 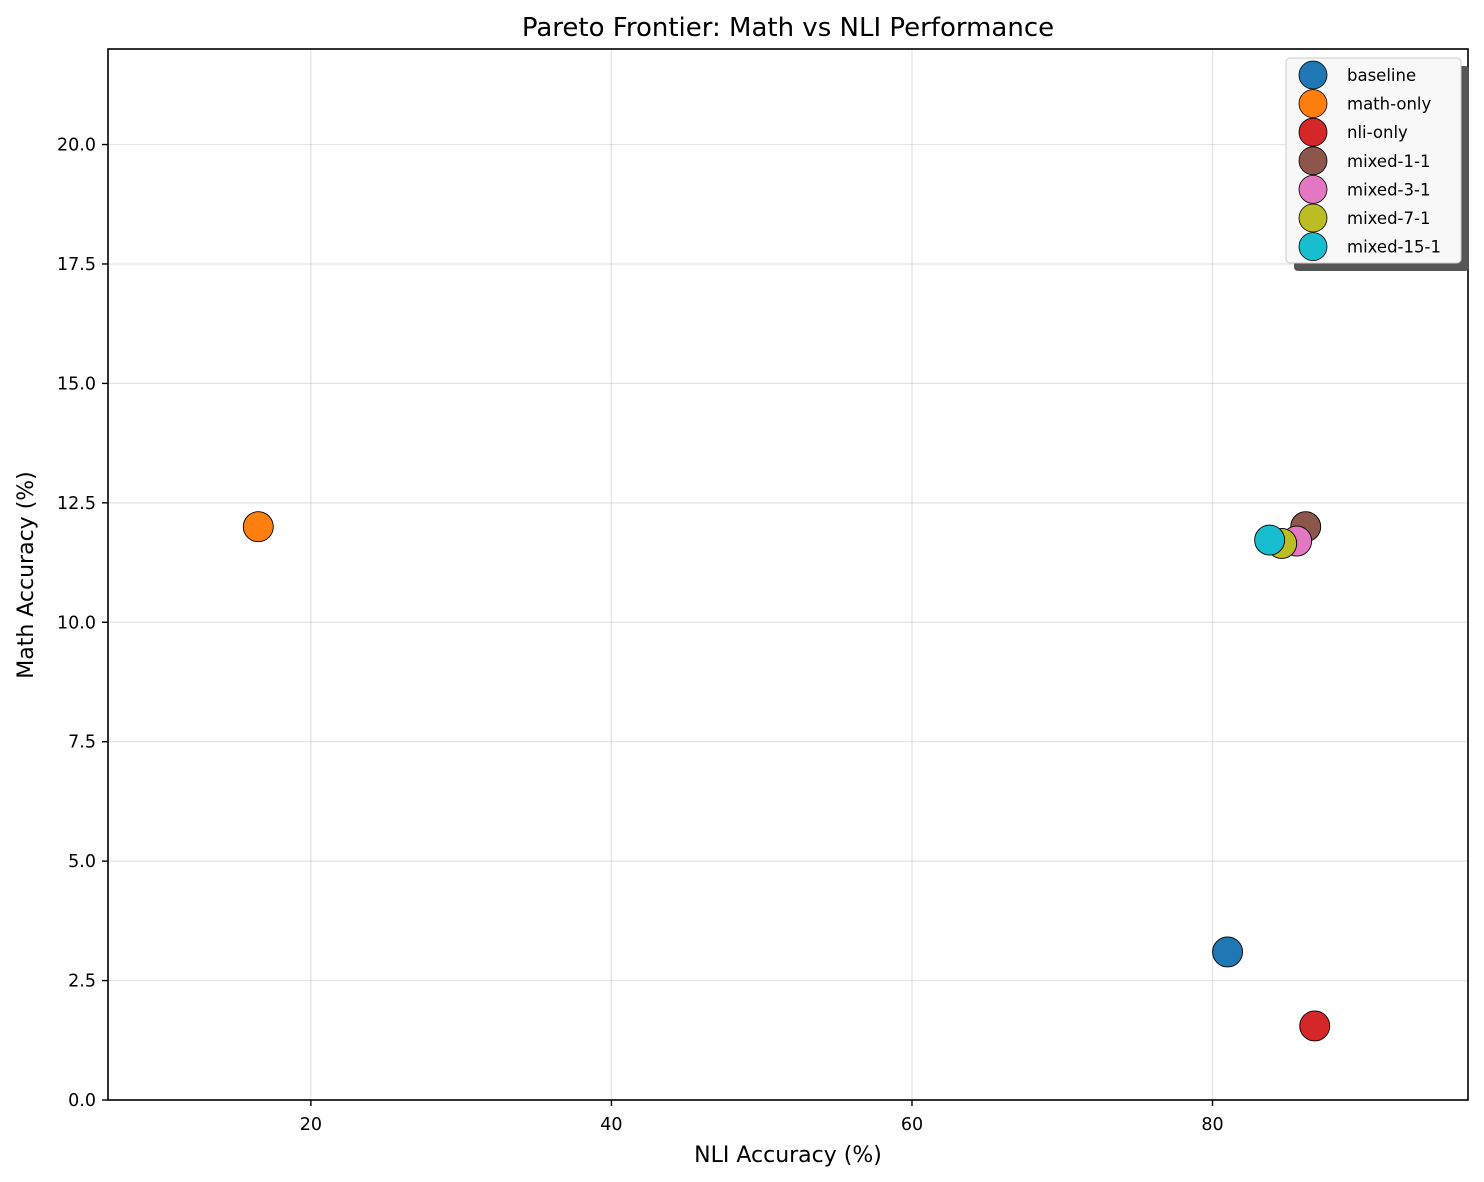 I want to click on y-tick-label: 15.0, so click(x=76, y=384).